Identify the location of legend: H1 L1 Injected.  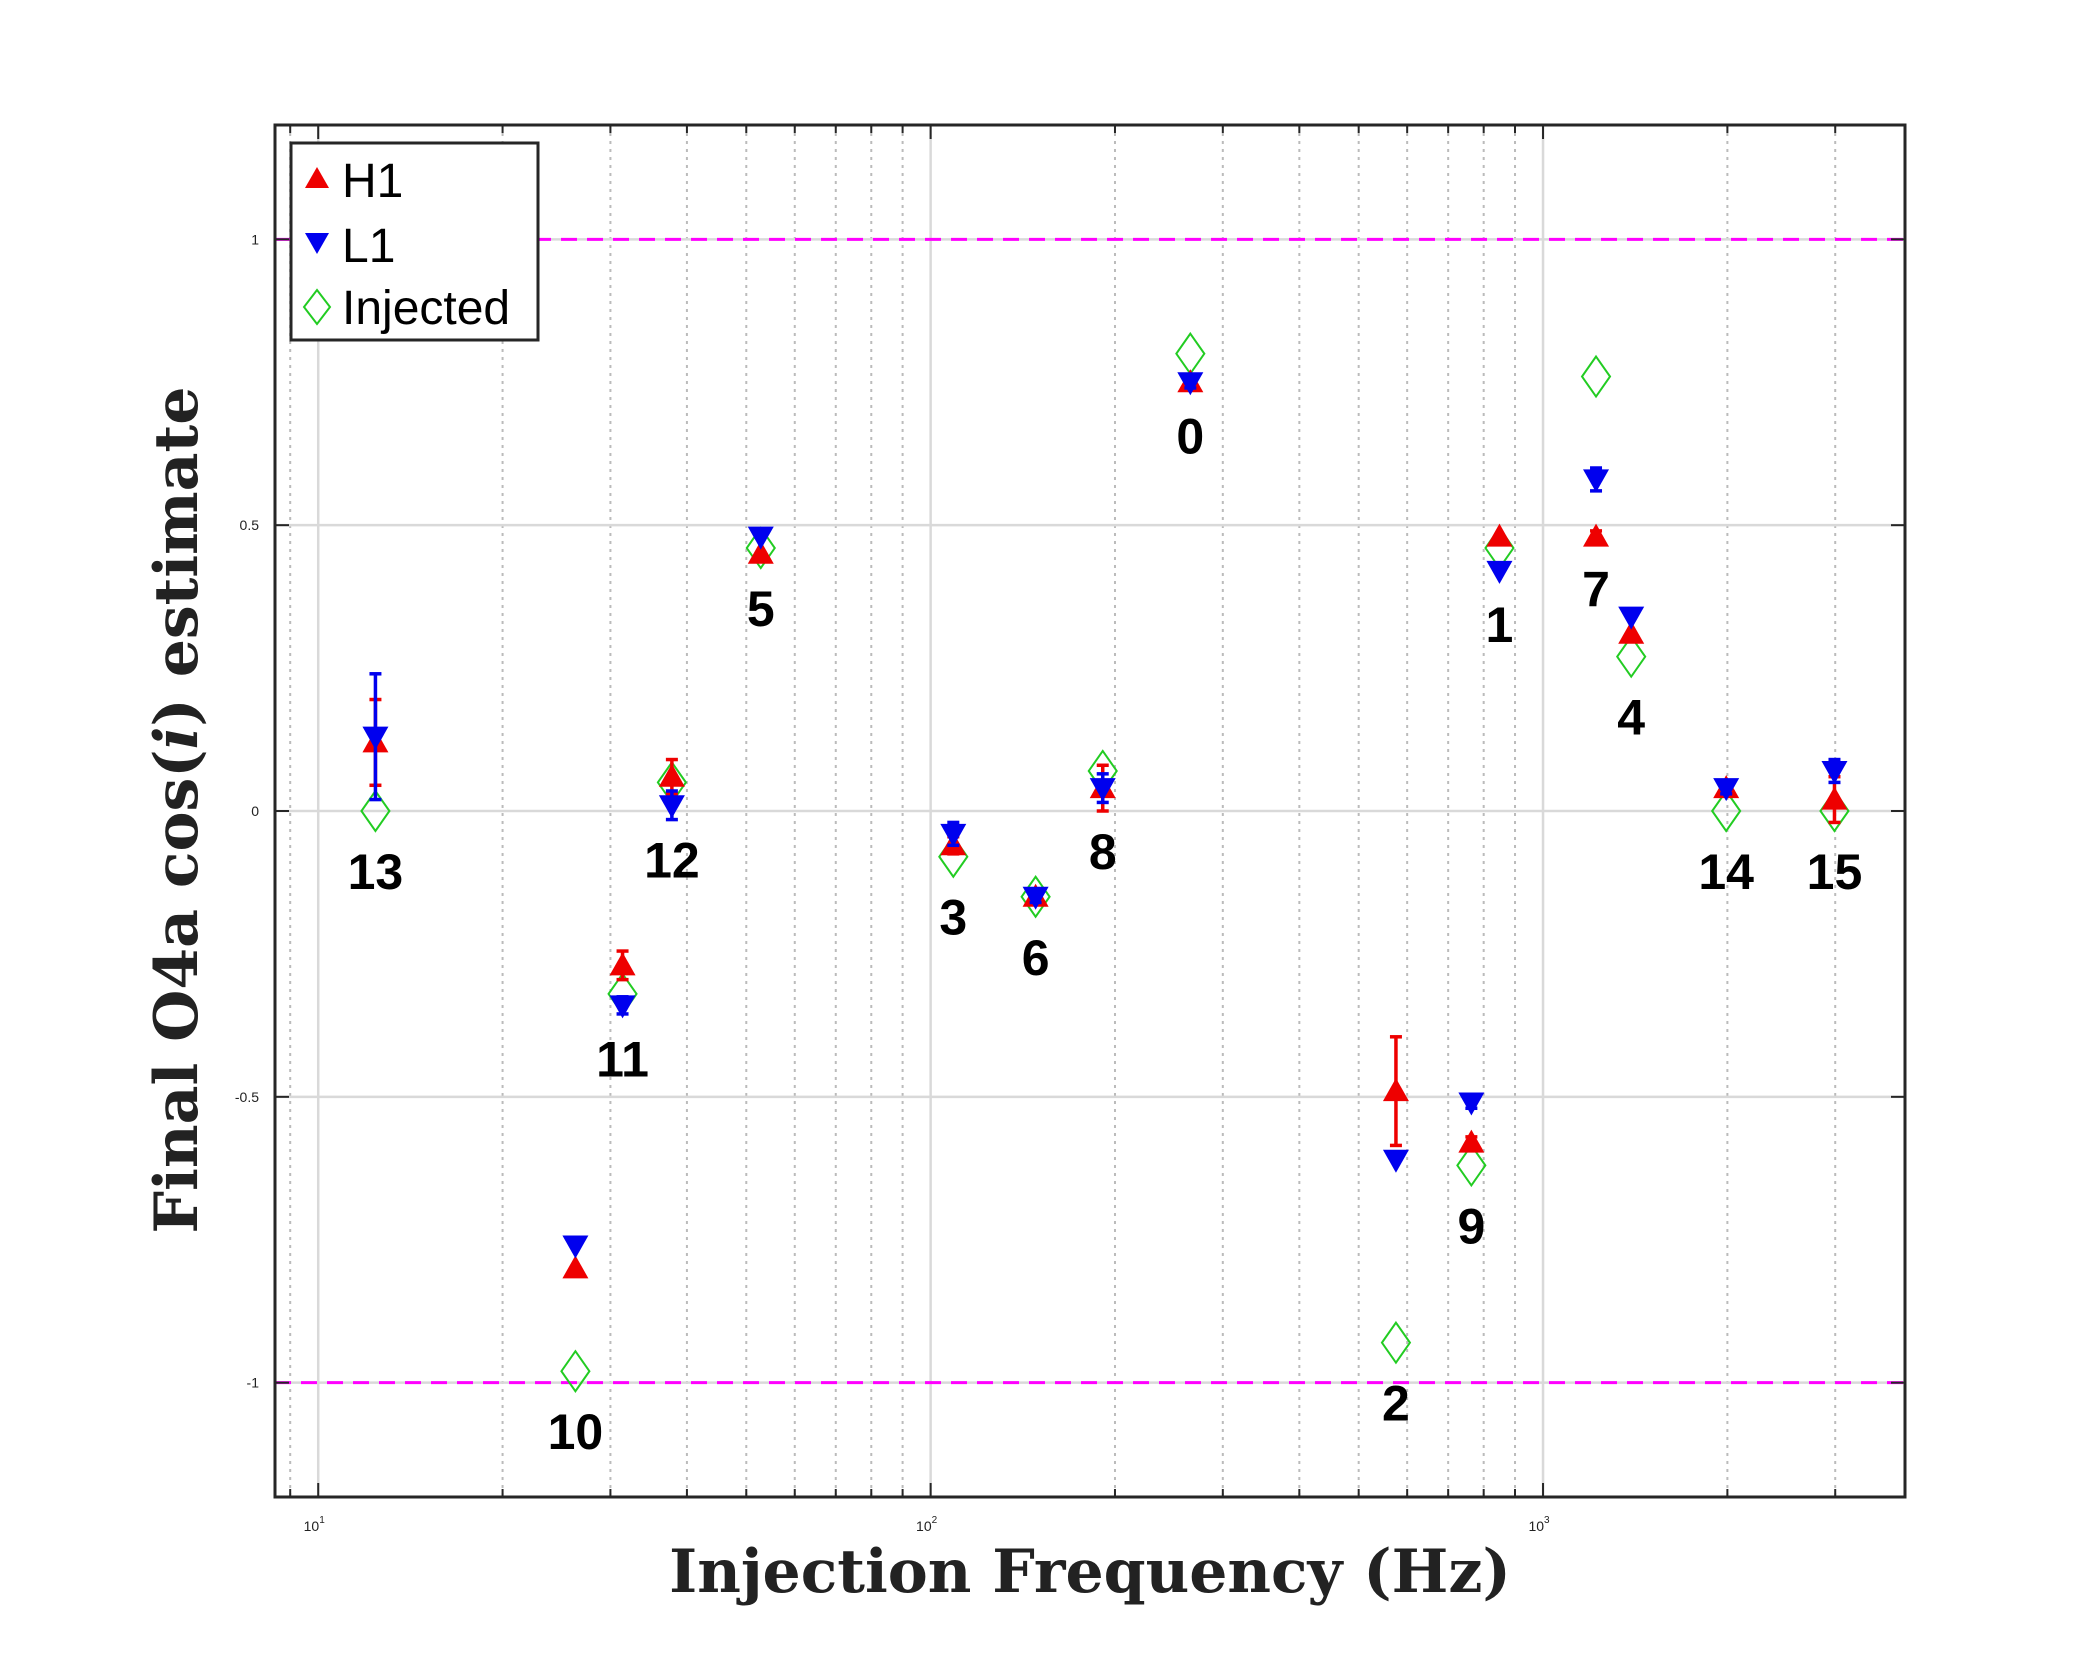
(414, 241).